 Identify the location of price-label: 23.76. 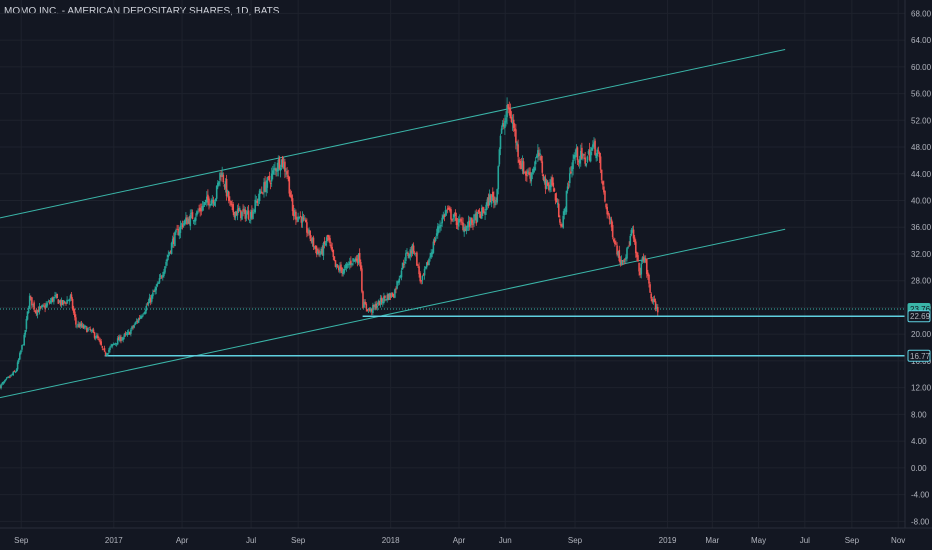
(920, 309).